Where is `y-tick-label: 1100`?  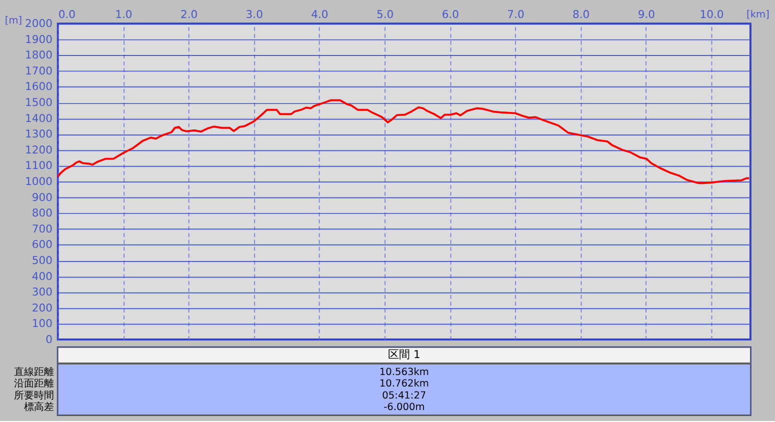
y-tick-label: 1100 is located at coordinates (39, 165).